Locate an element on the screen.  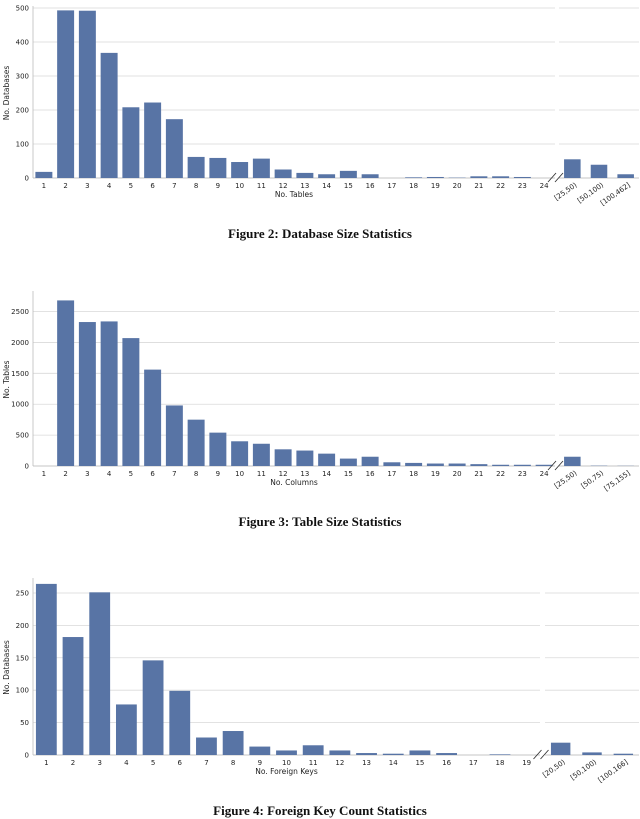
x-axis-label: No. Columns is located at coordinates (294, 482).